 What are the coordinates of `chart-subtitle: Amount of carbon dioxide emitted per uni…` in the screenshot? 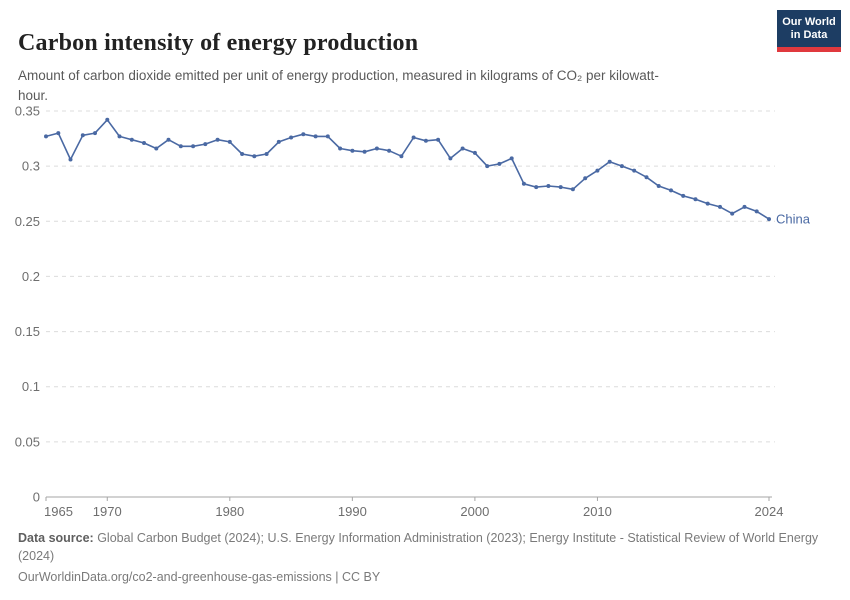 It's located at (338, 85).